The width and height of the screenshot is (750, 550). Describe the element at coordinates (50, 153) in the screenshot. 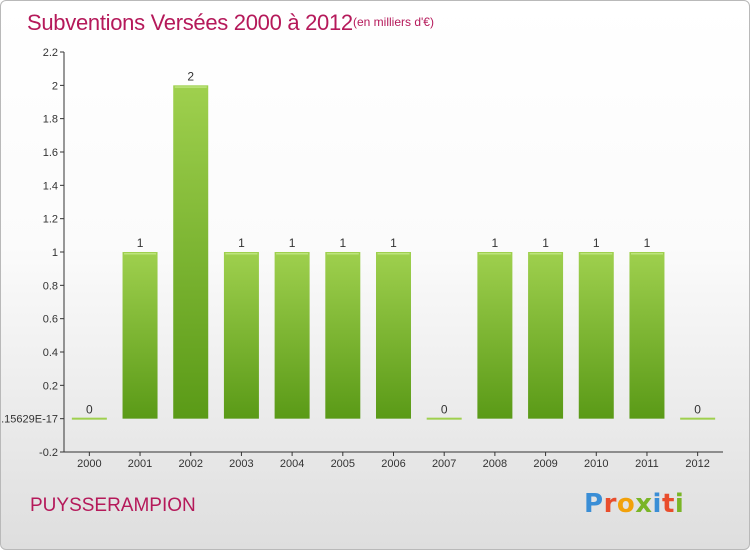

I see `y-tick-label: 1.6` at that location.